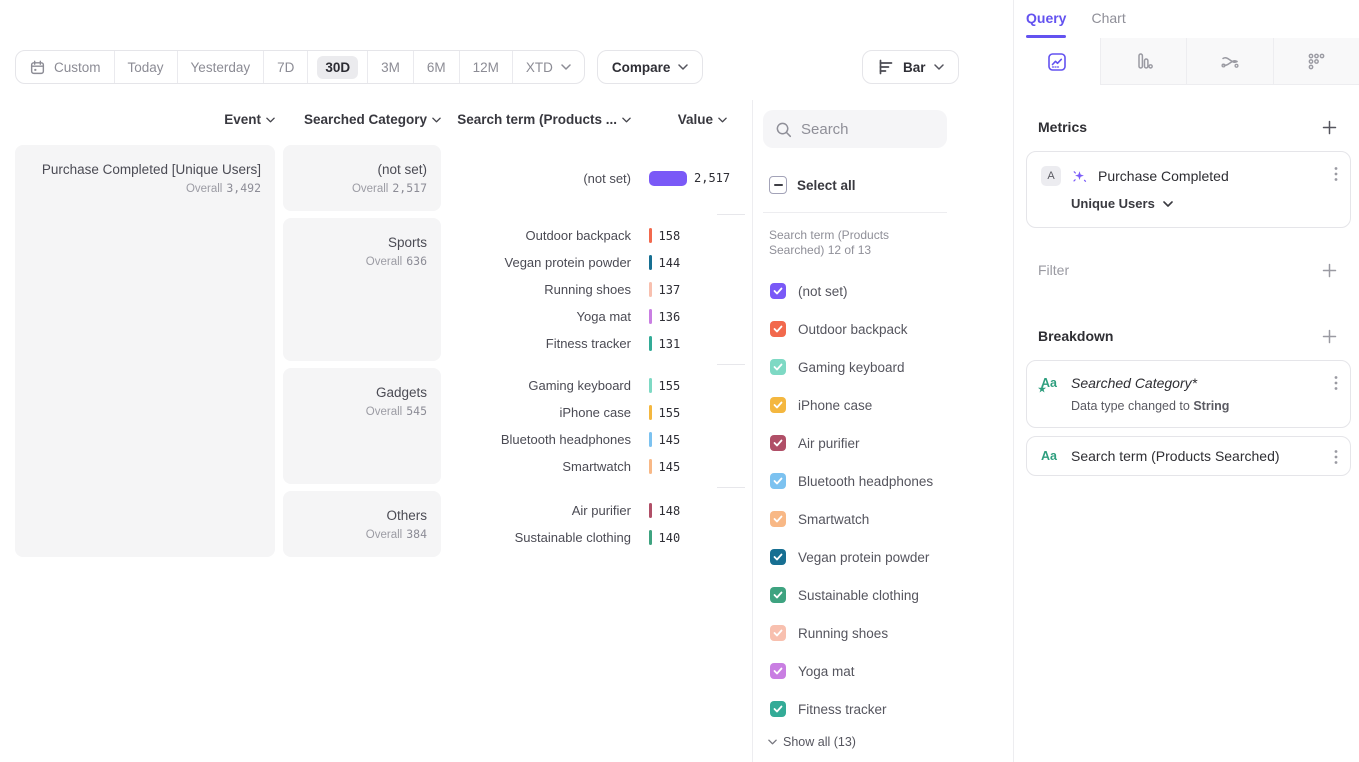 Image resolution: width=1359 pixels, height=762 pixels. I want to click on category-cell: (not set) Overall 2,517, so click(362, 178).